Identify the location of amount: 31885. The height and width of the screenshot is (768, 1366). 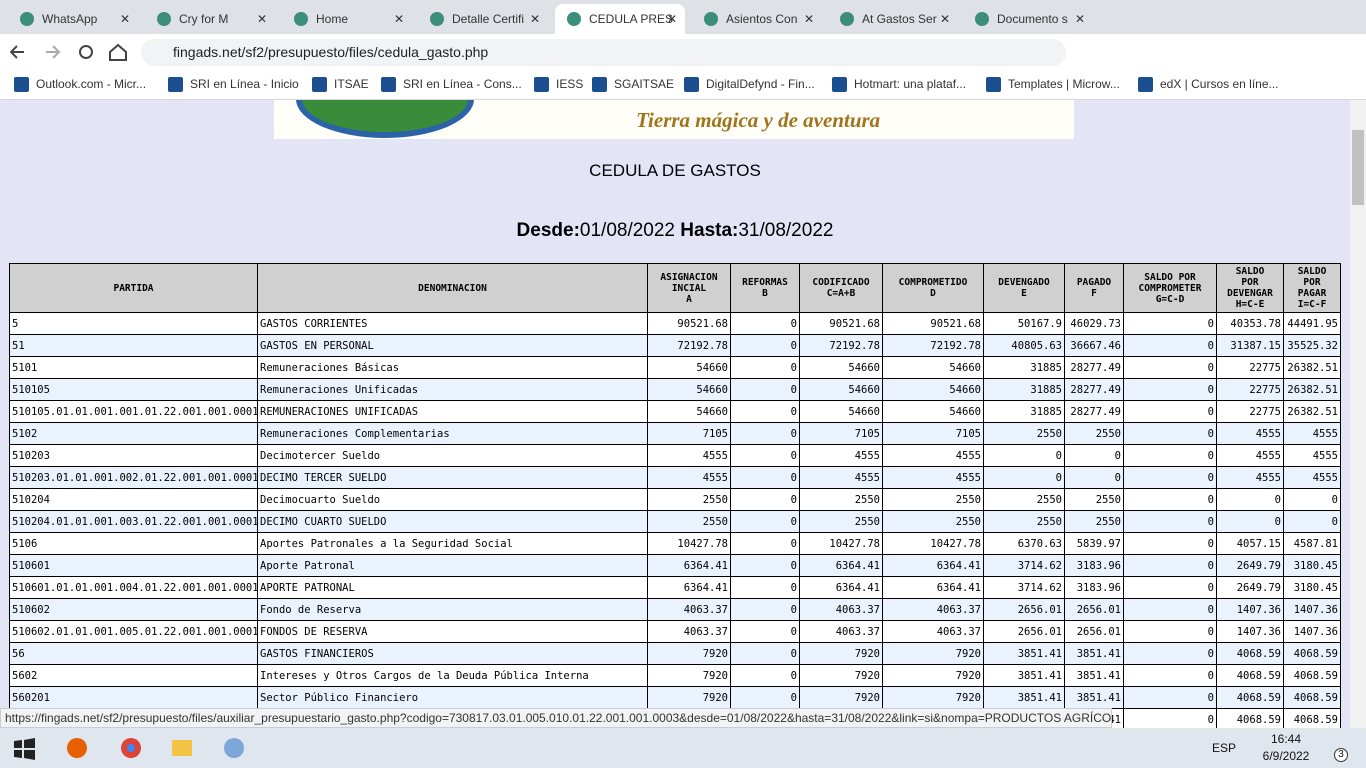
(1024, 411).